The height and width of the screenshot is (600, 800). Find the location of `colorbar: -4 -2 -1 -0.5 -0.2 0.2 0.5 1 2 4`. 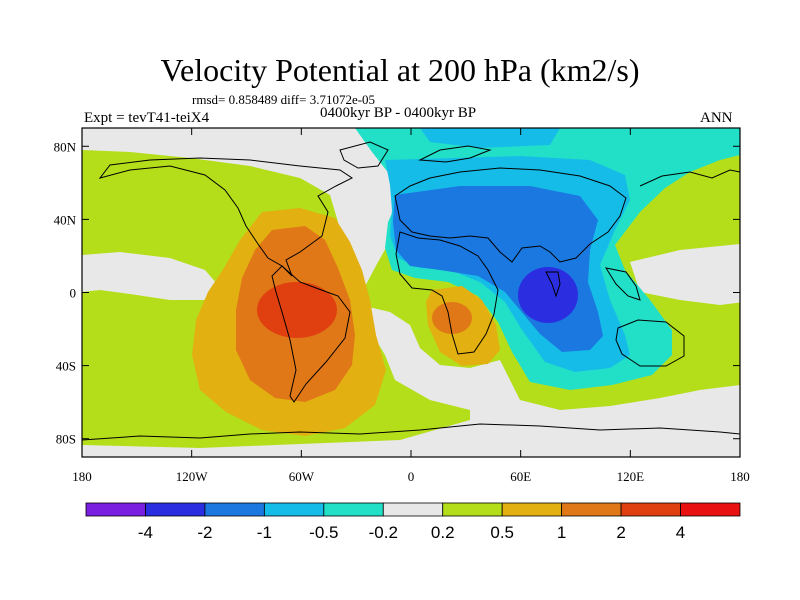

colorbar: -4 -2 -1 -0.5 -0.2 0.2 0.5 1 2 4 is located at coordinates (413, 522).